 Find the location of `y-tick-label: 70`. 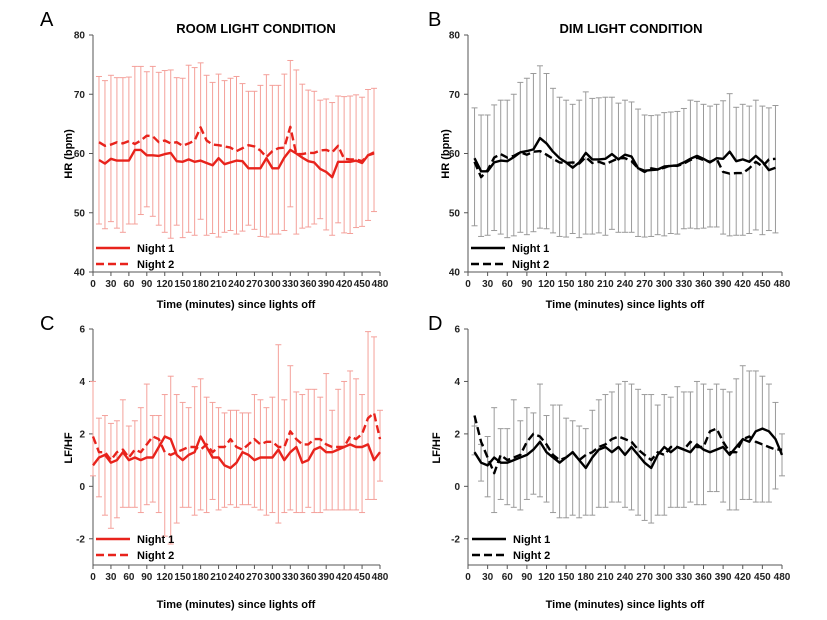

y-tick-label: 70 is located at coordinates (80, 95).